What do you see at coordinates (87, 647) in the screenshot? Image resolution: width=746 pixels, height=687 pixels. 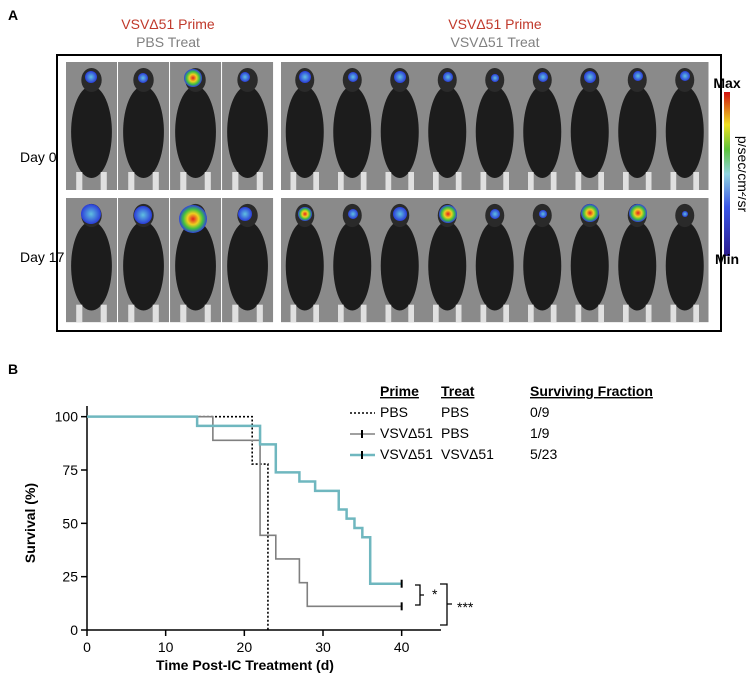 I see `x-tick-label: 0` at bounding box center [87, 647].